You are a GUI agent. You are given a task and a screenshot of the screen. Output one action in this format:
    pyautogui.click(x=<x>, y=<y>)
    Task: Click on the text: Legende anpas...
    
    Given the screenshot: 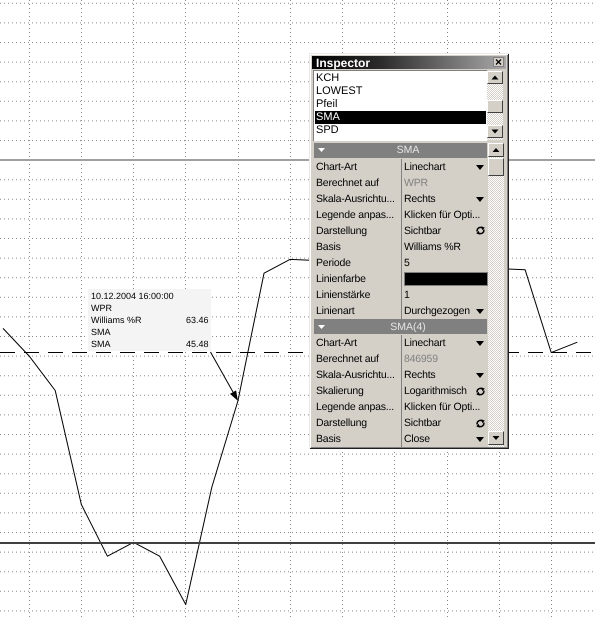 What is the action you would take?
    pyautogui.click(x=355, y=214)
    